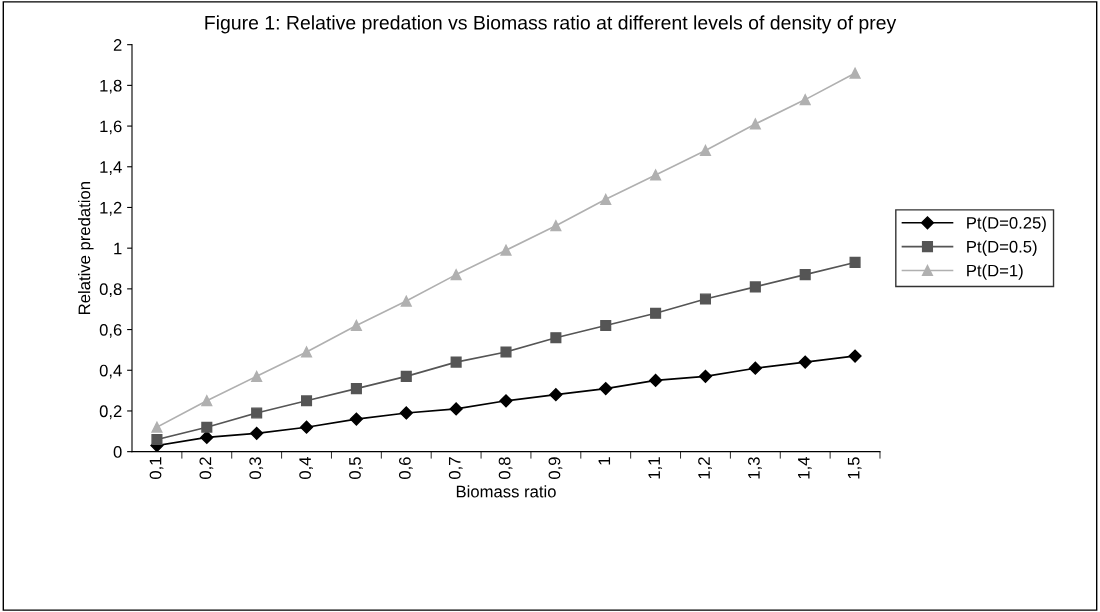 The image size is (1100, 612). What do you see at coordinates (356, 468) in the screenshot?
I see `x-tick-label: 0,5` at bounding box center [356, 468].